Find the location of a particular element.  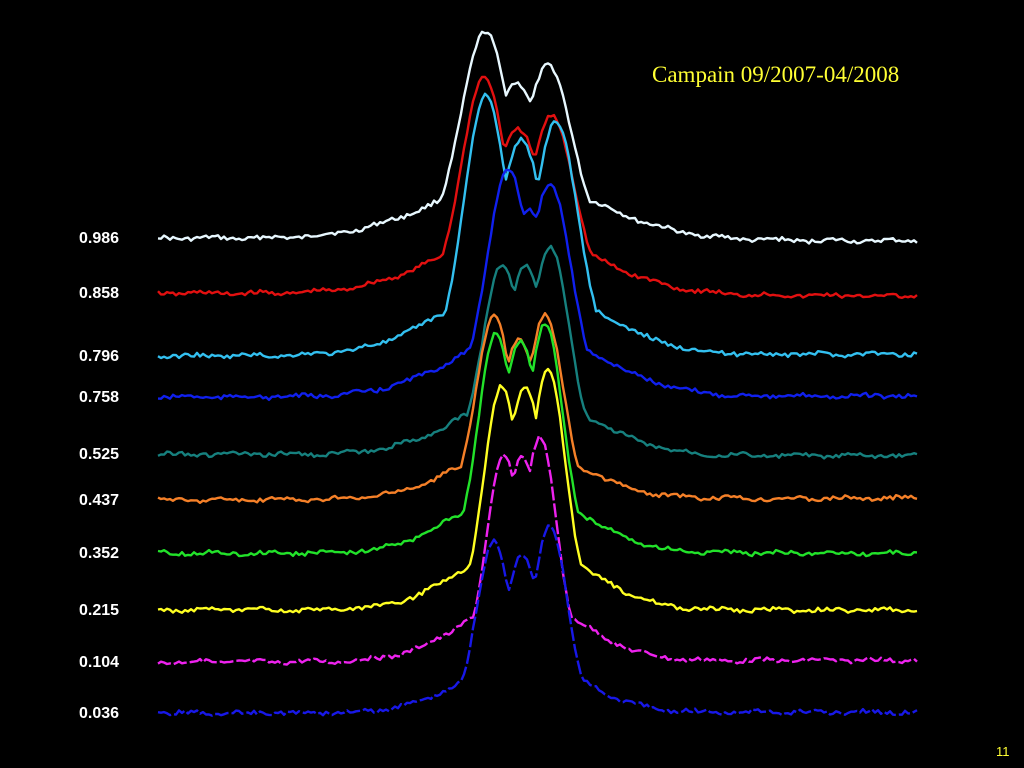

phase-label-0.858: 0.858 is located at coordinates (99, 293).